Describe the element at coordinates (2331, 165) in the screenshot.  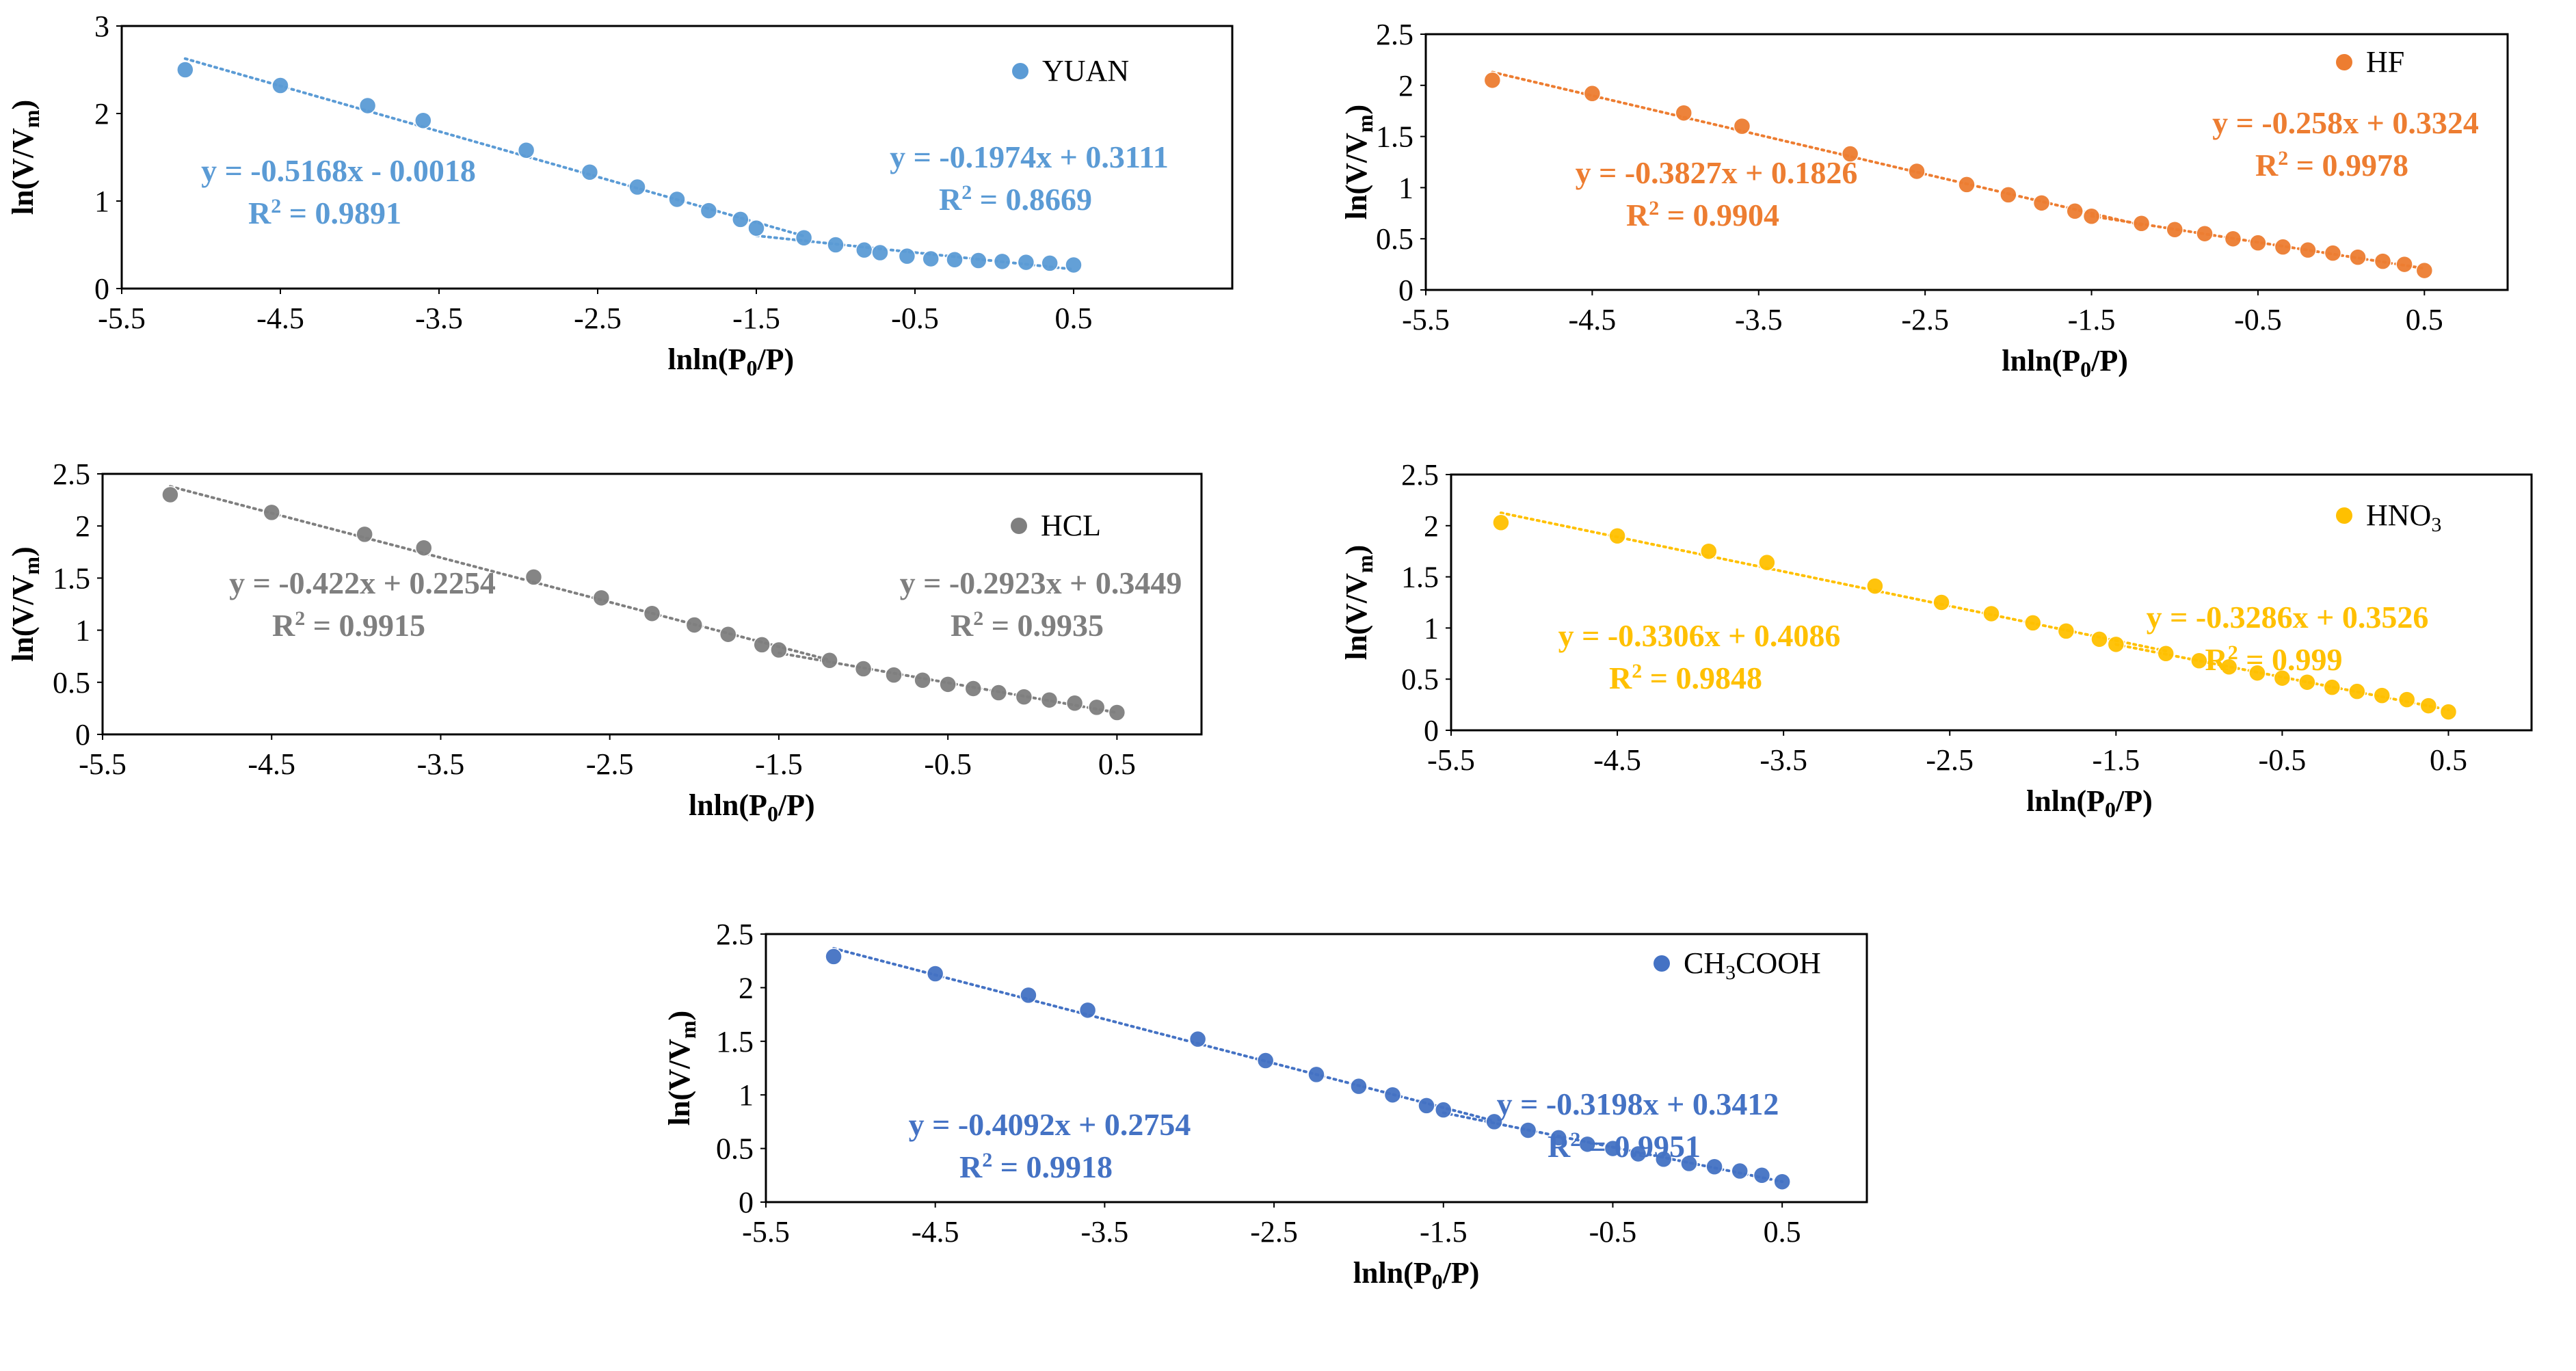
I see `fit-r2-2: R2 = 0.9978` at that location.